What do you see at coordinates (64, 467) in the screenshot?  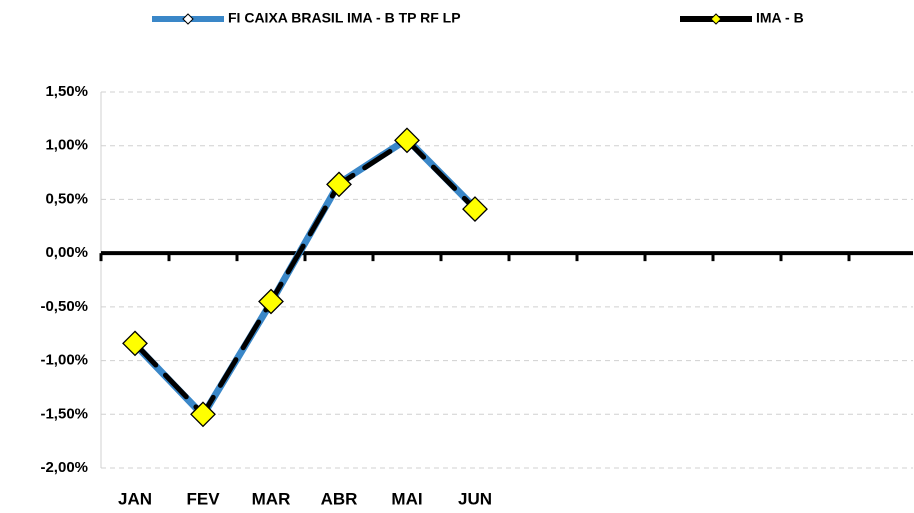 I see `y-tick-label: -2,00%` at bounding box center [64, 467].